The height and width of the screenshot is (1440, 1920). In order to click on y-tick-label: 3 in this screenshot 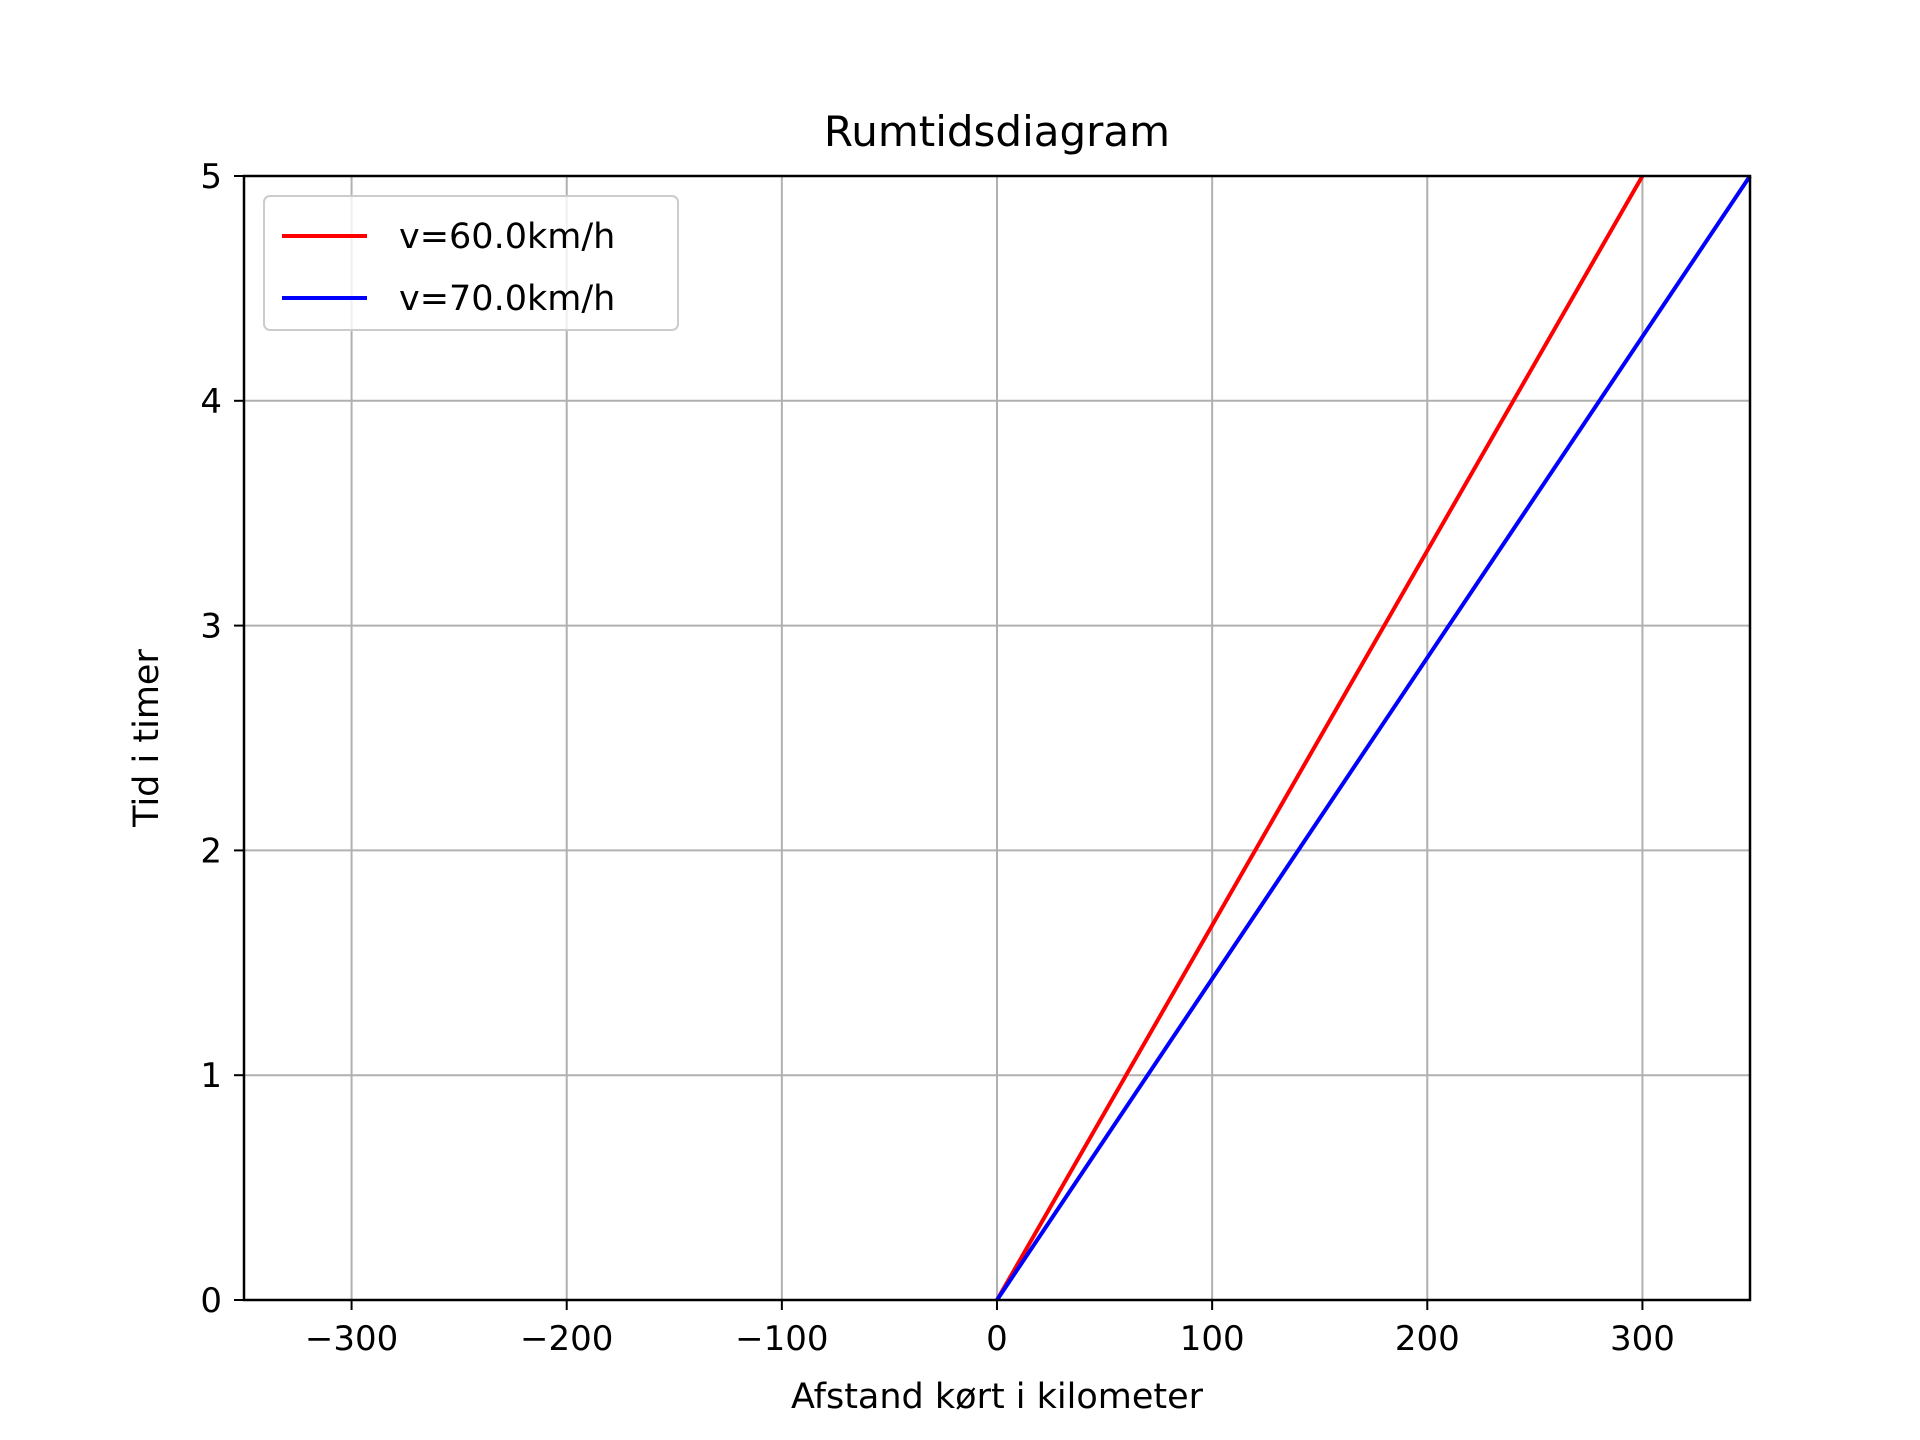, I will do `click(211, 627)`.